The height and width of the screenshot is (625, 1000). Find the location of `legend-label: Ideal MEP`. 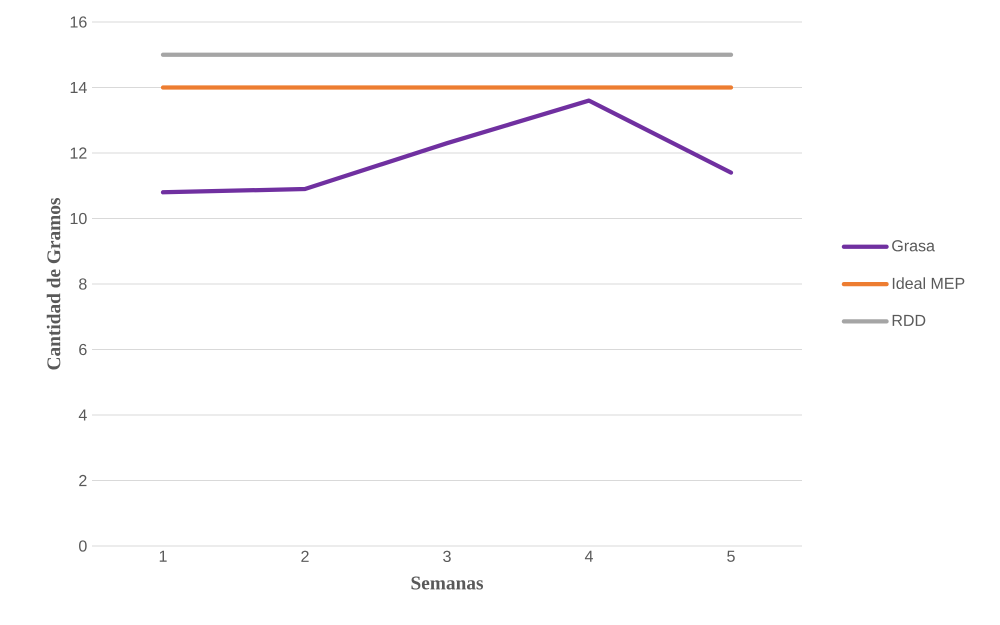

legend-label: Ideal MEP is located at coordinates (928, 283).